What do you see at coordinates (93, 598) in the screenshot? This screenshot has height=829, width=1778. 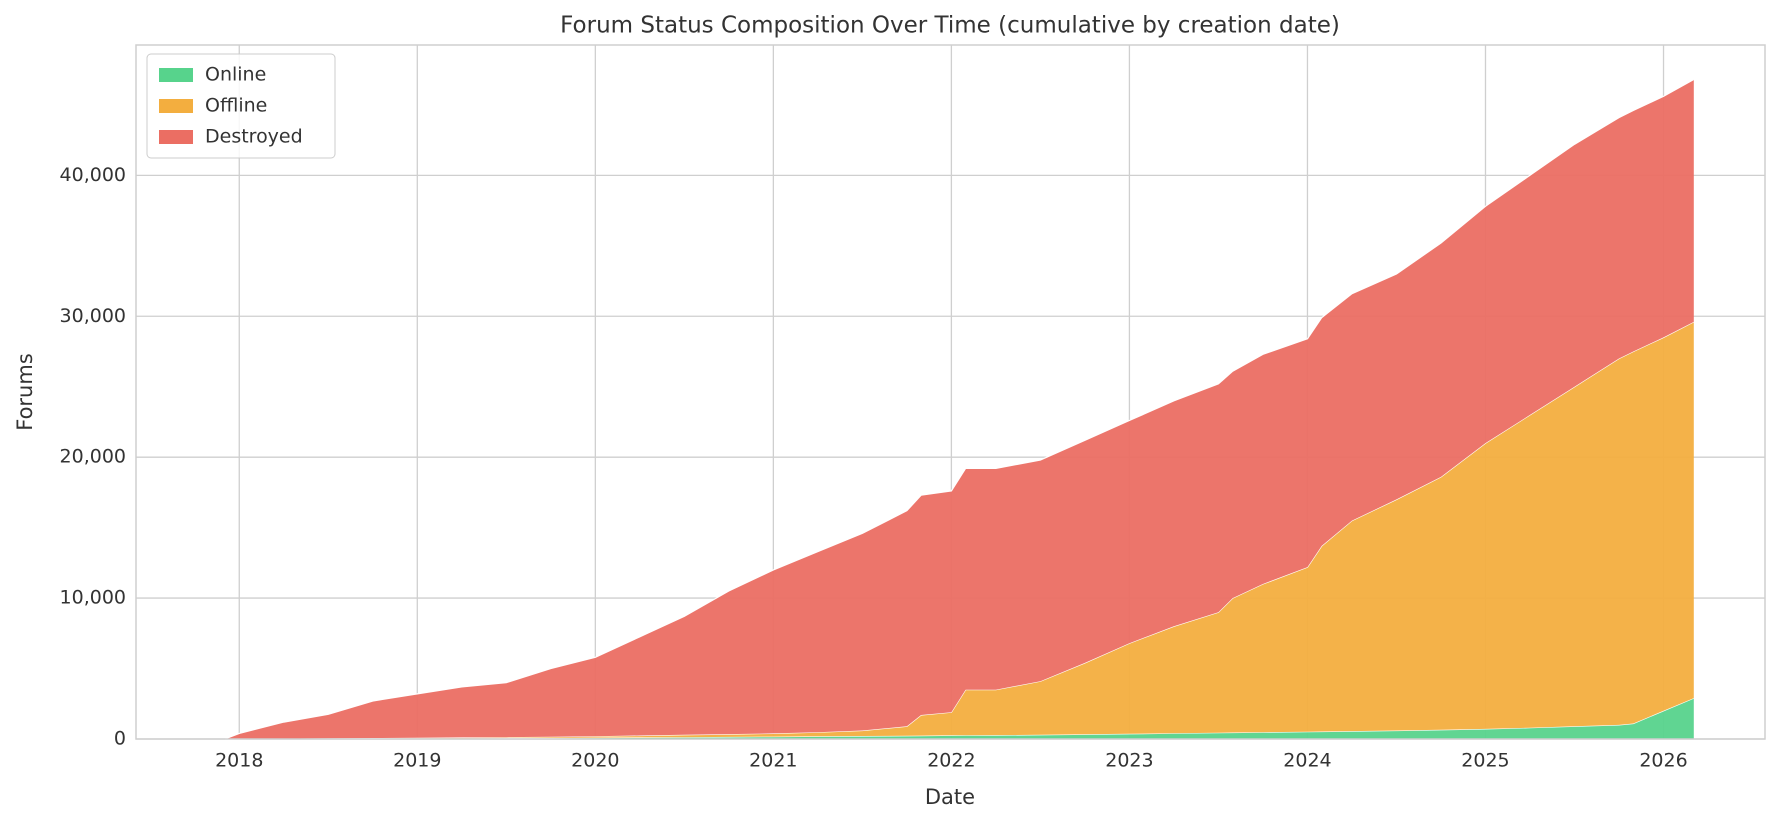 I see `y-tick-label: 10,000` at bounding box center [93, 598].